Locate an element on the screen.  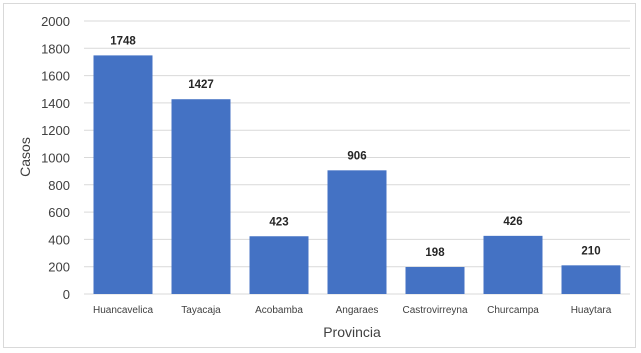
y-tick-label: 1200 is located at coordinates (55, 130).